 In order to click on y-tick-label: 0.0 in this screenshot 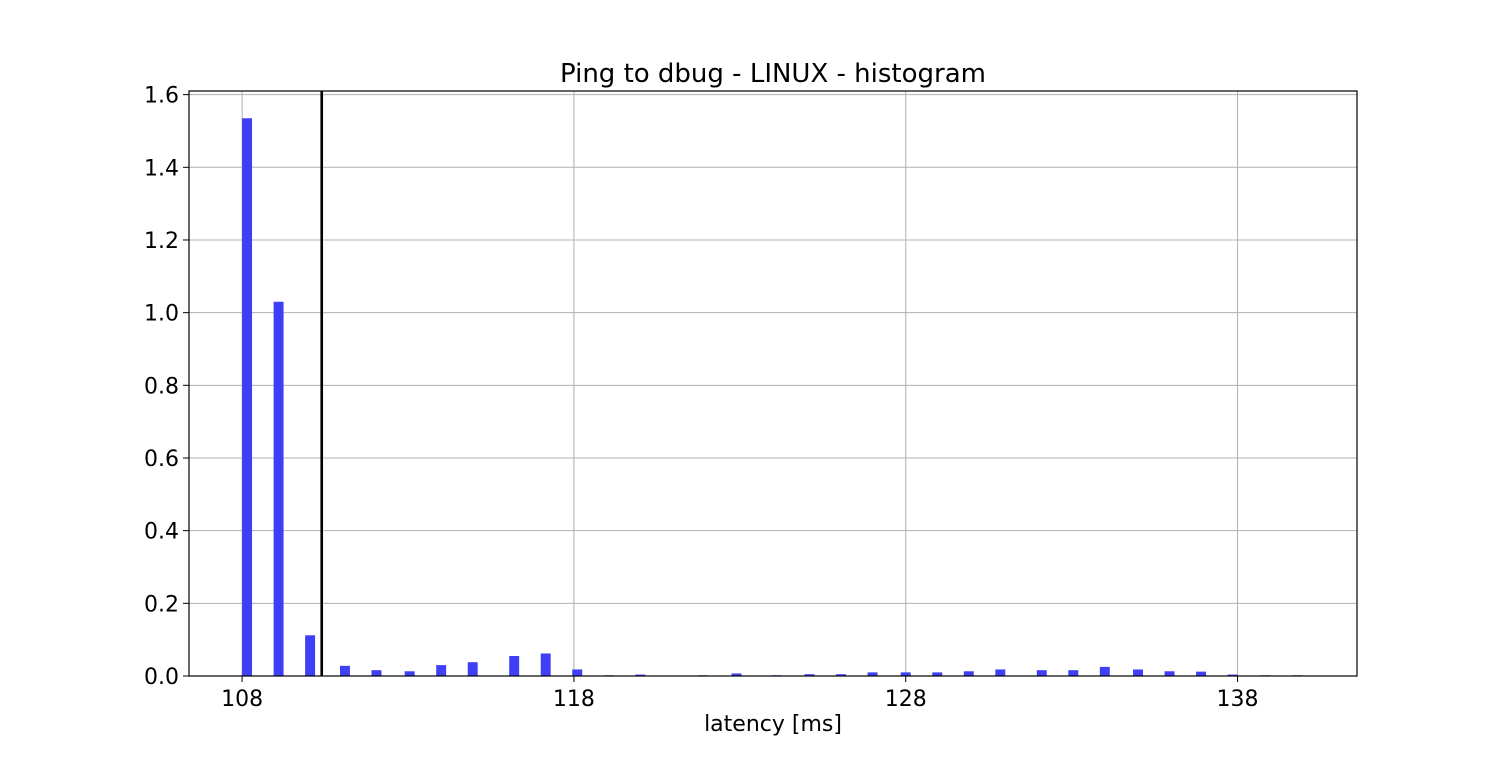, I will do `click(161, 677)`.